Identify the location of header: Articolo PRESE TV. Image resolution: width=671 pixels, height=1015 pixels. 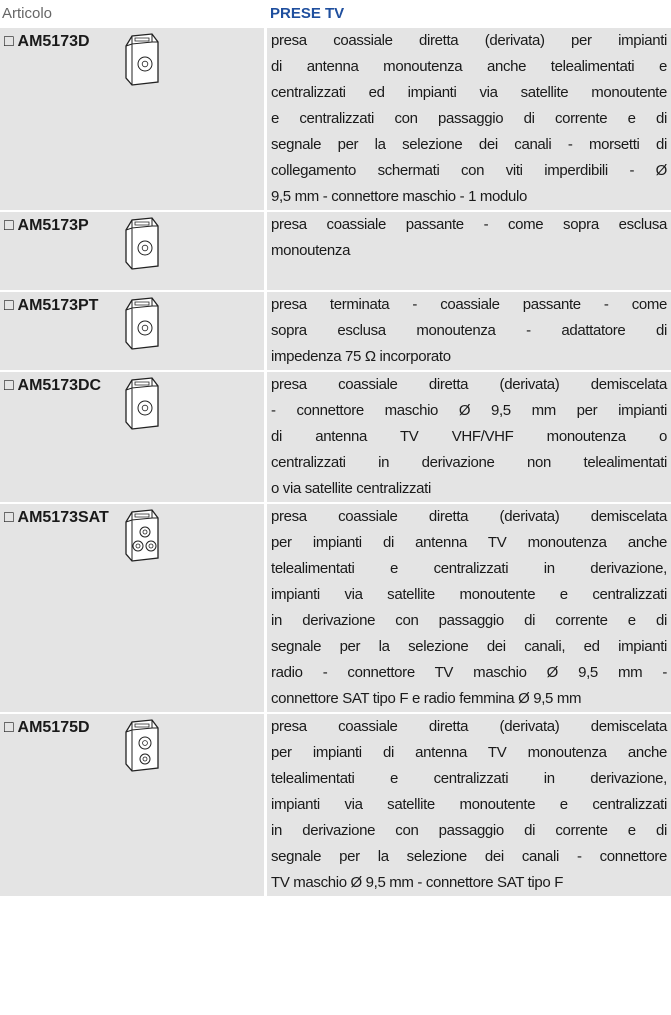
(335, 14).